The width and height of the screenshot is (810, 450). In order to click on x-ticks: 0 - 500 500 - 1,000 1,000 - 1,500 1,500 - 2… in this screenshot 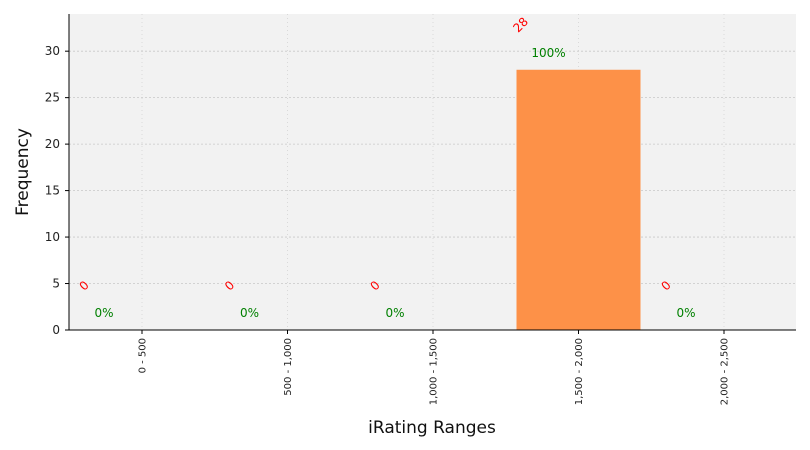, I will do `click(434, 367)`.